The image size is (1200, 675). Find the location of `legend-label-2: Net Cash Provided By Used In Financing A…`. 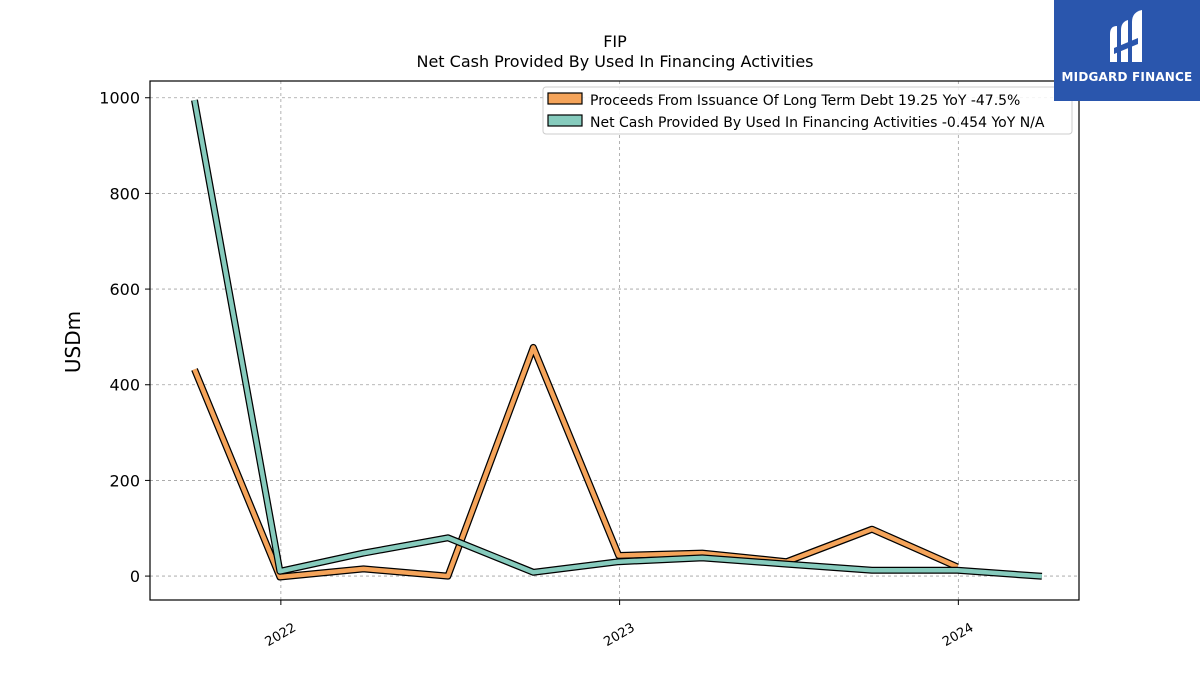

legend-label-2: Net Cash Provided By Used In Financing A… is located at coordinates (817, 123).